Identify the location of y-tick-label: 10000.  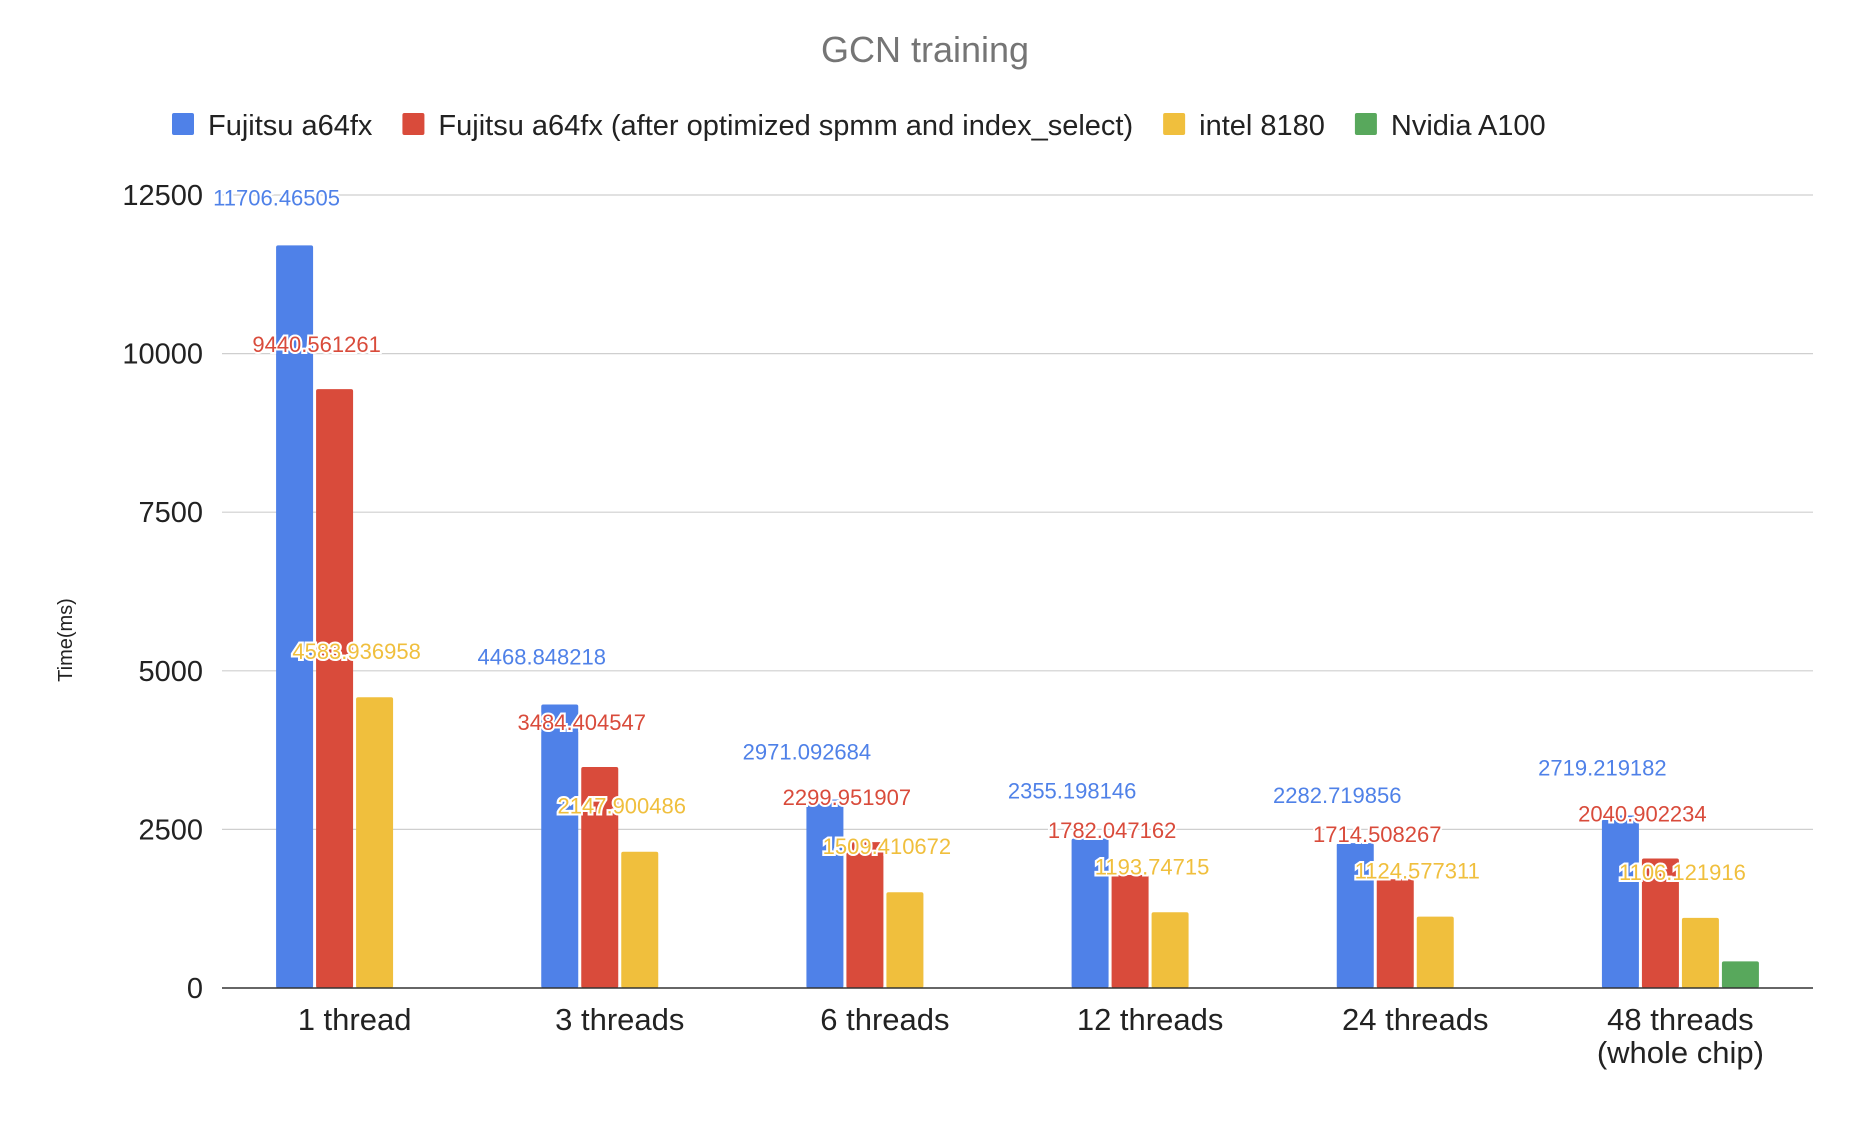
(162, 355).